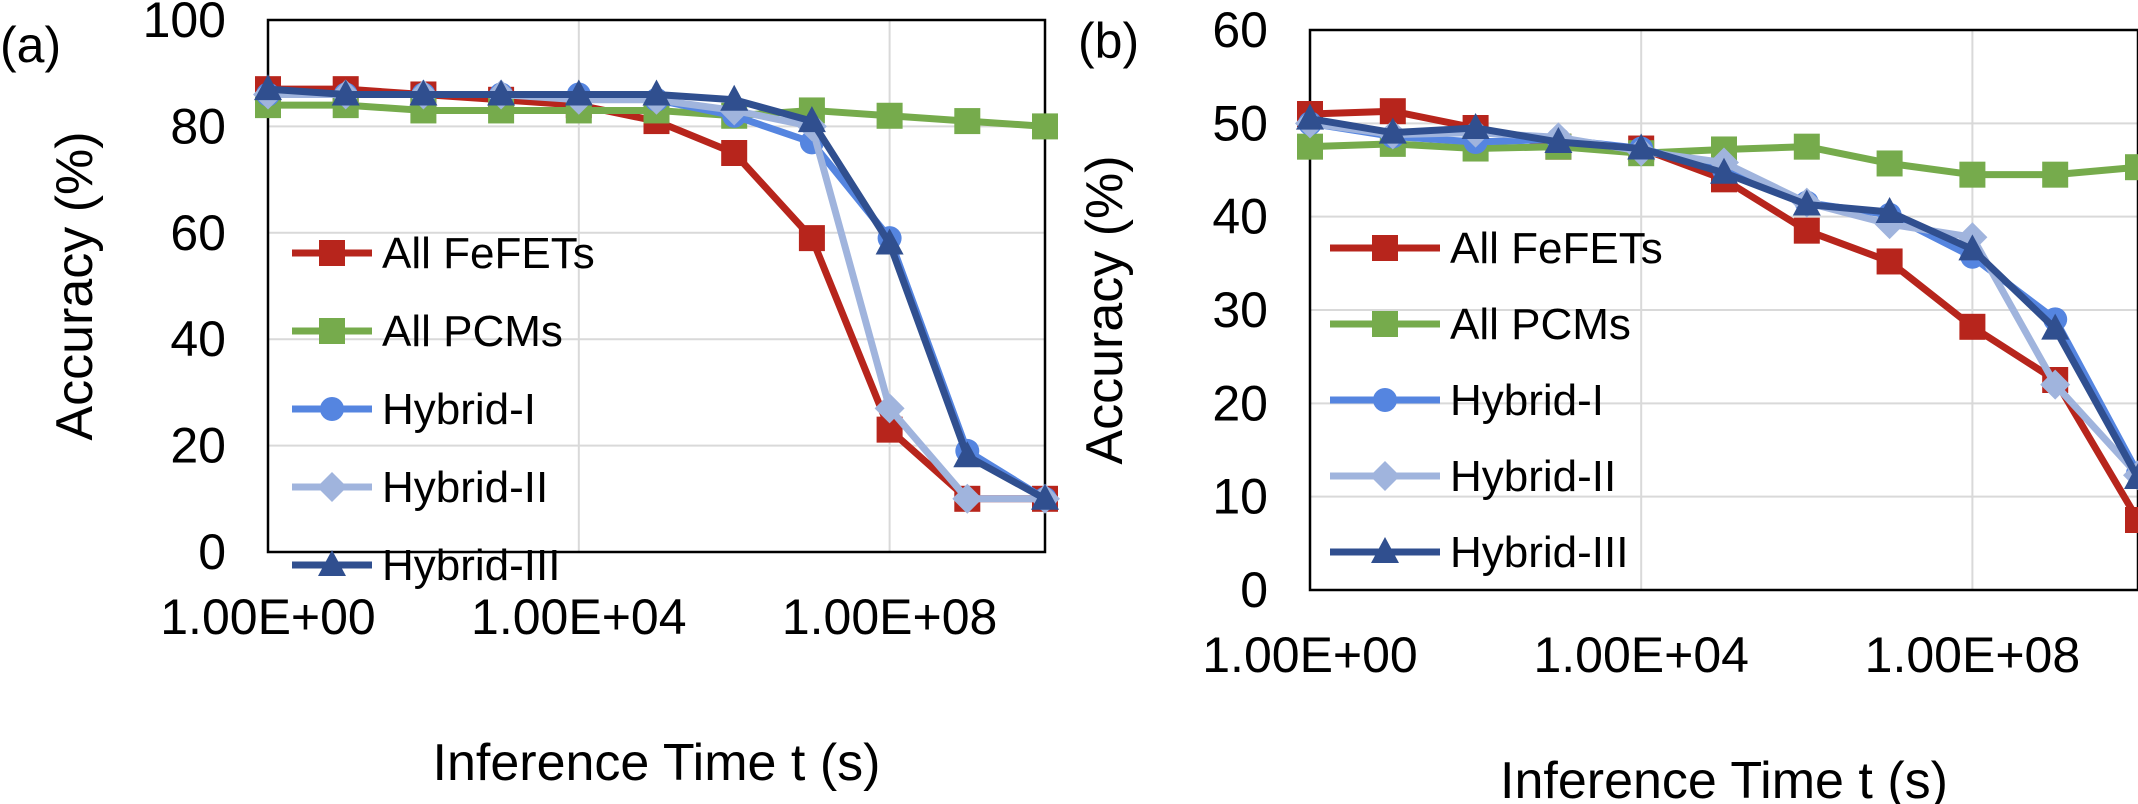  What do you see at coordinates (1240, 310) in the screenshot?
I see `y-tick-label: 30` at bounding box center [1240, 310].